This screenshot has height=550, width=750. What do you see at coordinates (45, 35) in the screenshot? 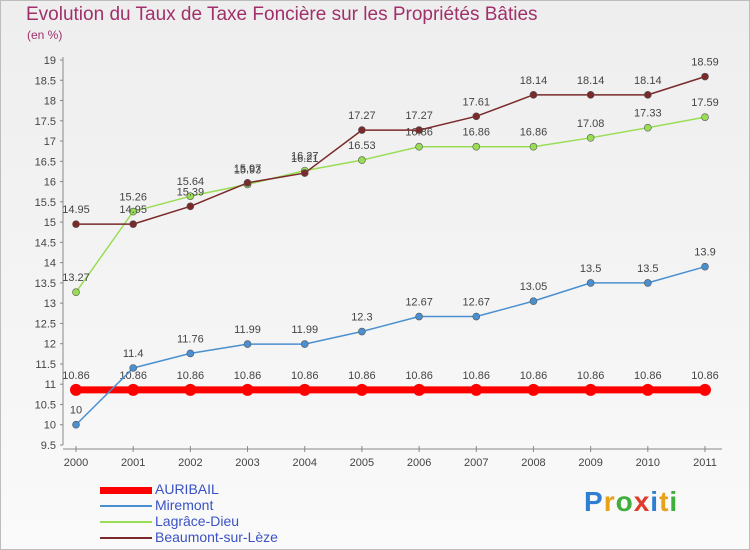
I see `chart-unit-label: (en %)` at bounding box center [45, 35].